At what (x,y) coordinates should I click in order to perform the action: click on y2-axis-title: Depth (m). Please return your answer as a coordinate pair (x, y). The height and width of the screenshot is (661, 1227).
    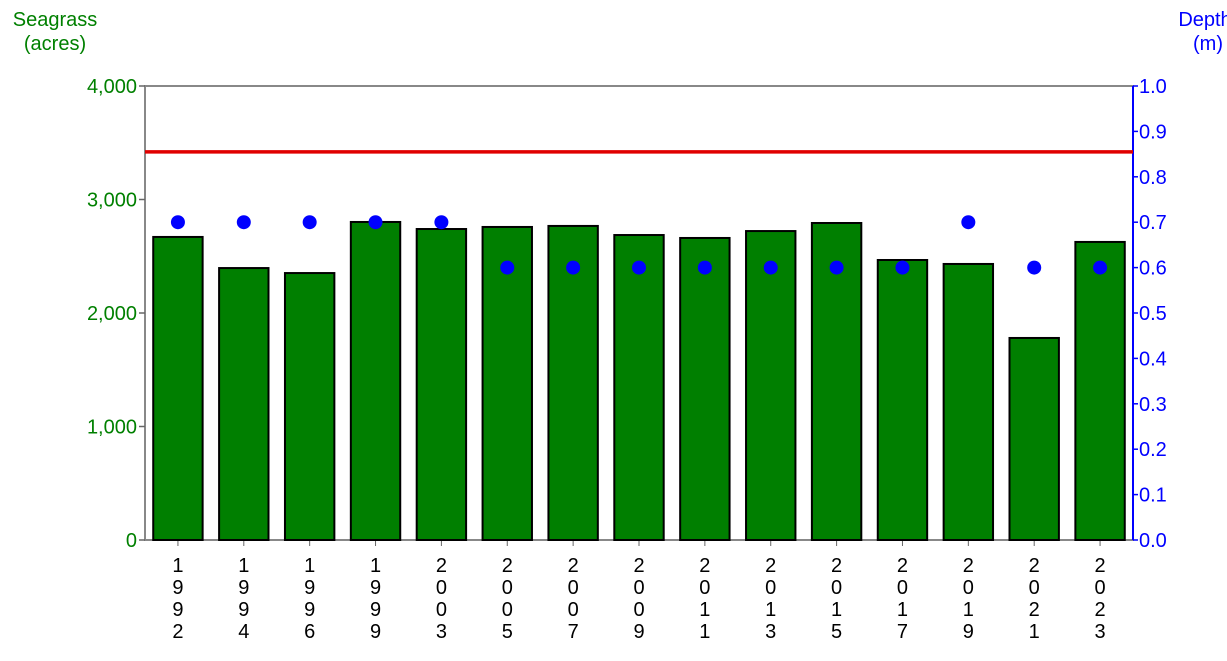
    Looking at the image, I should click on (1202, 32).